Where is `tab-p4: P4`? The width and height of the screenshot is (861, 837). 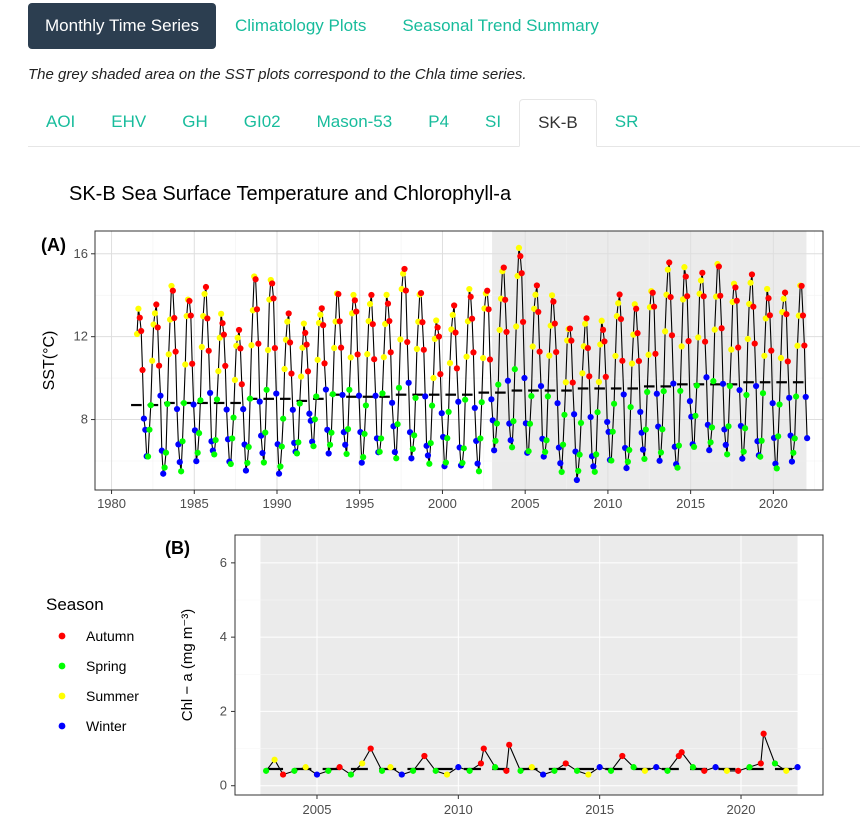 tab-p4: P4 is located at coordinates (439, 121).